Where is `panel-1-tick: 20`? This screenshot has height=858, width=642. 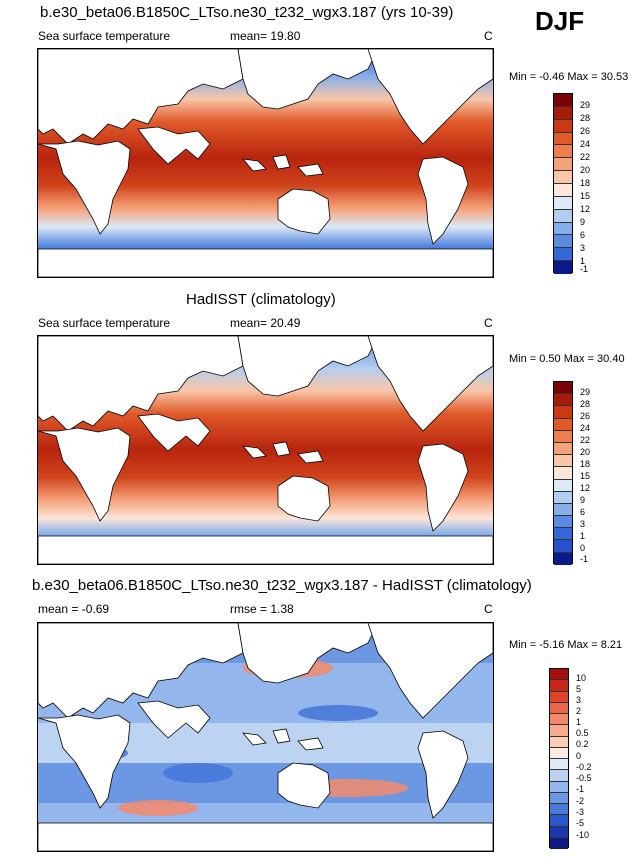
panel-1-tick: 20 is located at coordinates (585, 170).